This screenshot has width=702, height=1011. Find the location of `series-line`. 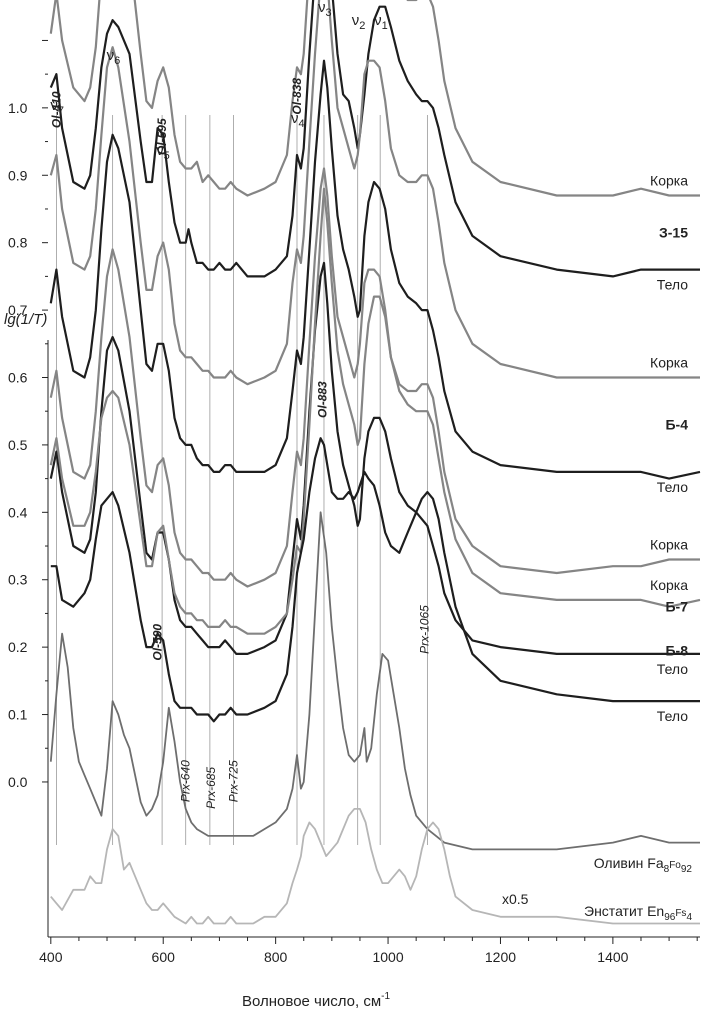

series-line is located at coordinates (375, 866).